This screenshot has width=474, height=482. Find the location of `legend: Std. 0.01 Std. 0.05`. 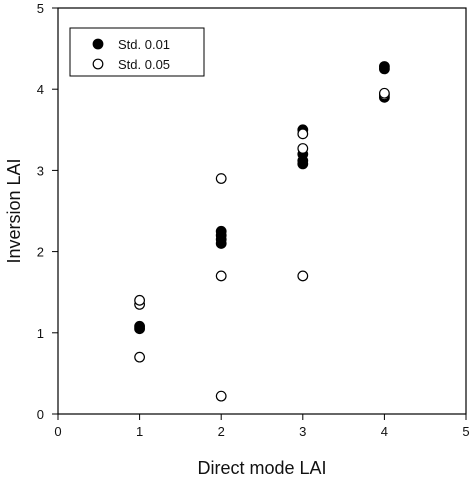

legend: Std. 0.01 Std. 0.05 is located at coordinates (137, 52).